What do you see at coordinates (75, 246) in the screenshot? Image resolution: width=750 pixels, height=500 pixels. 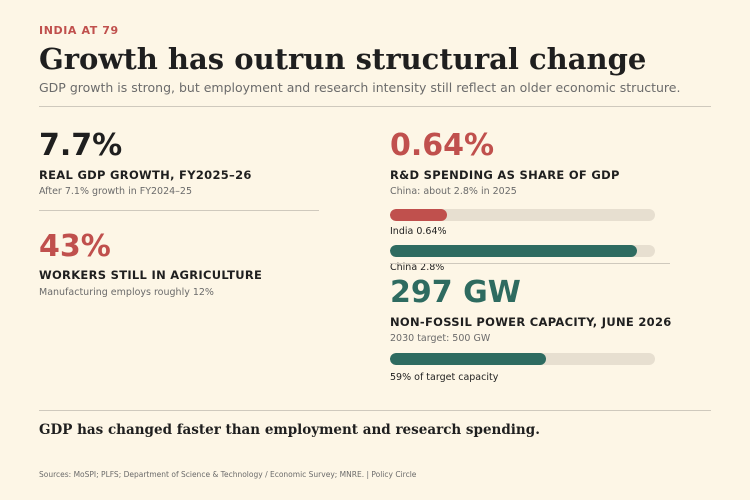 I see `agriculture-value: 43%` at bounding box center [75, 246].